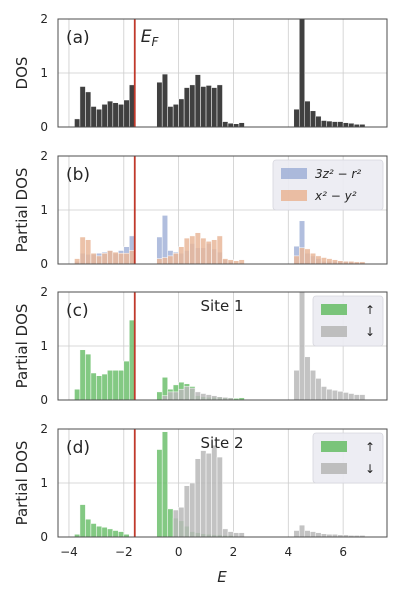  I want to click on panel-label: (c), so click(77, 311).